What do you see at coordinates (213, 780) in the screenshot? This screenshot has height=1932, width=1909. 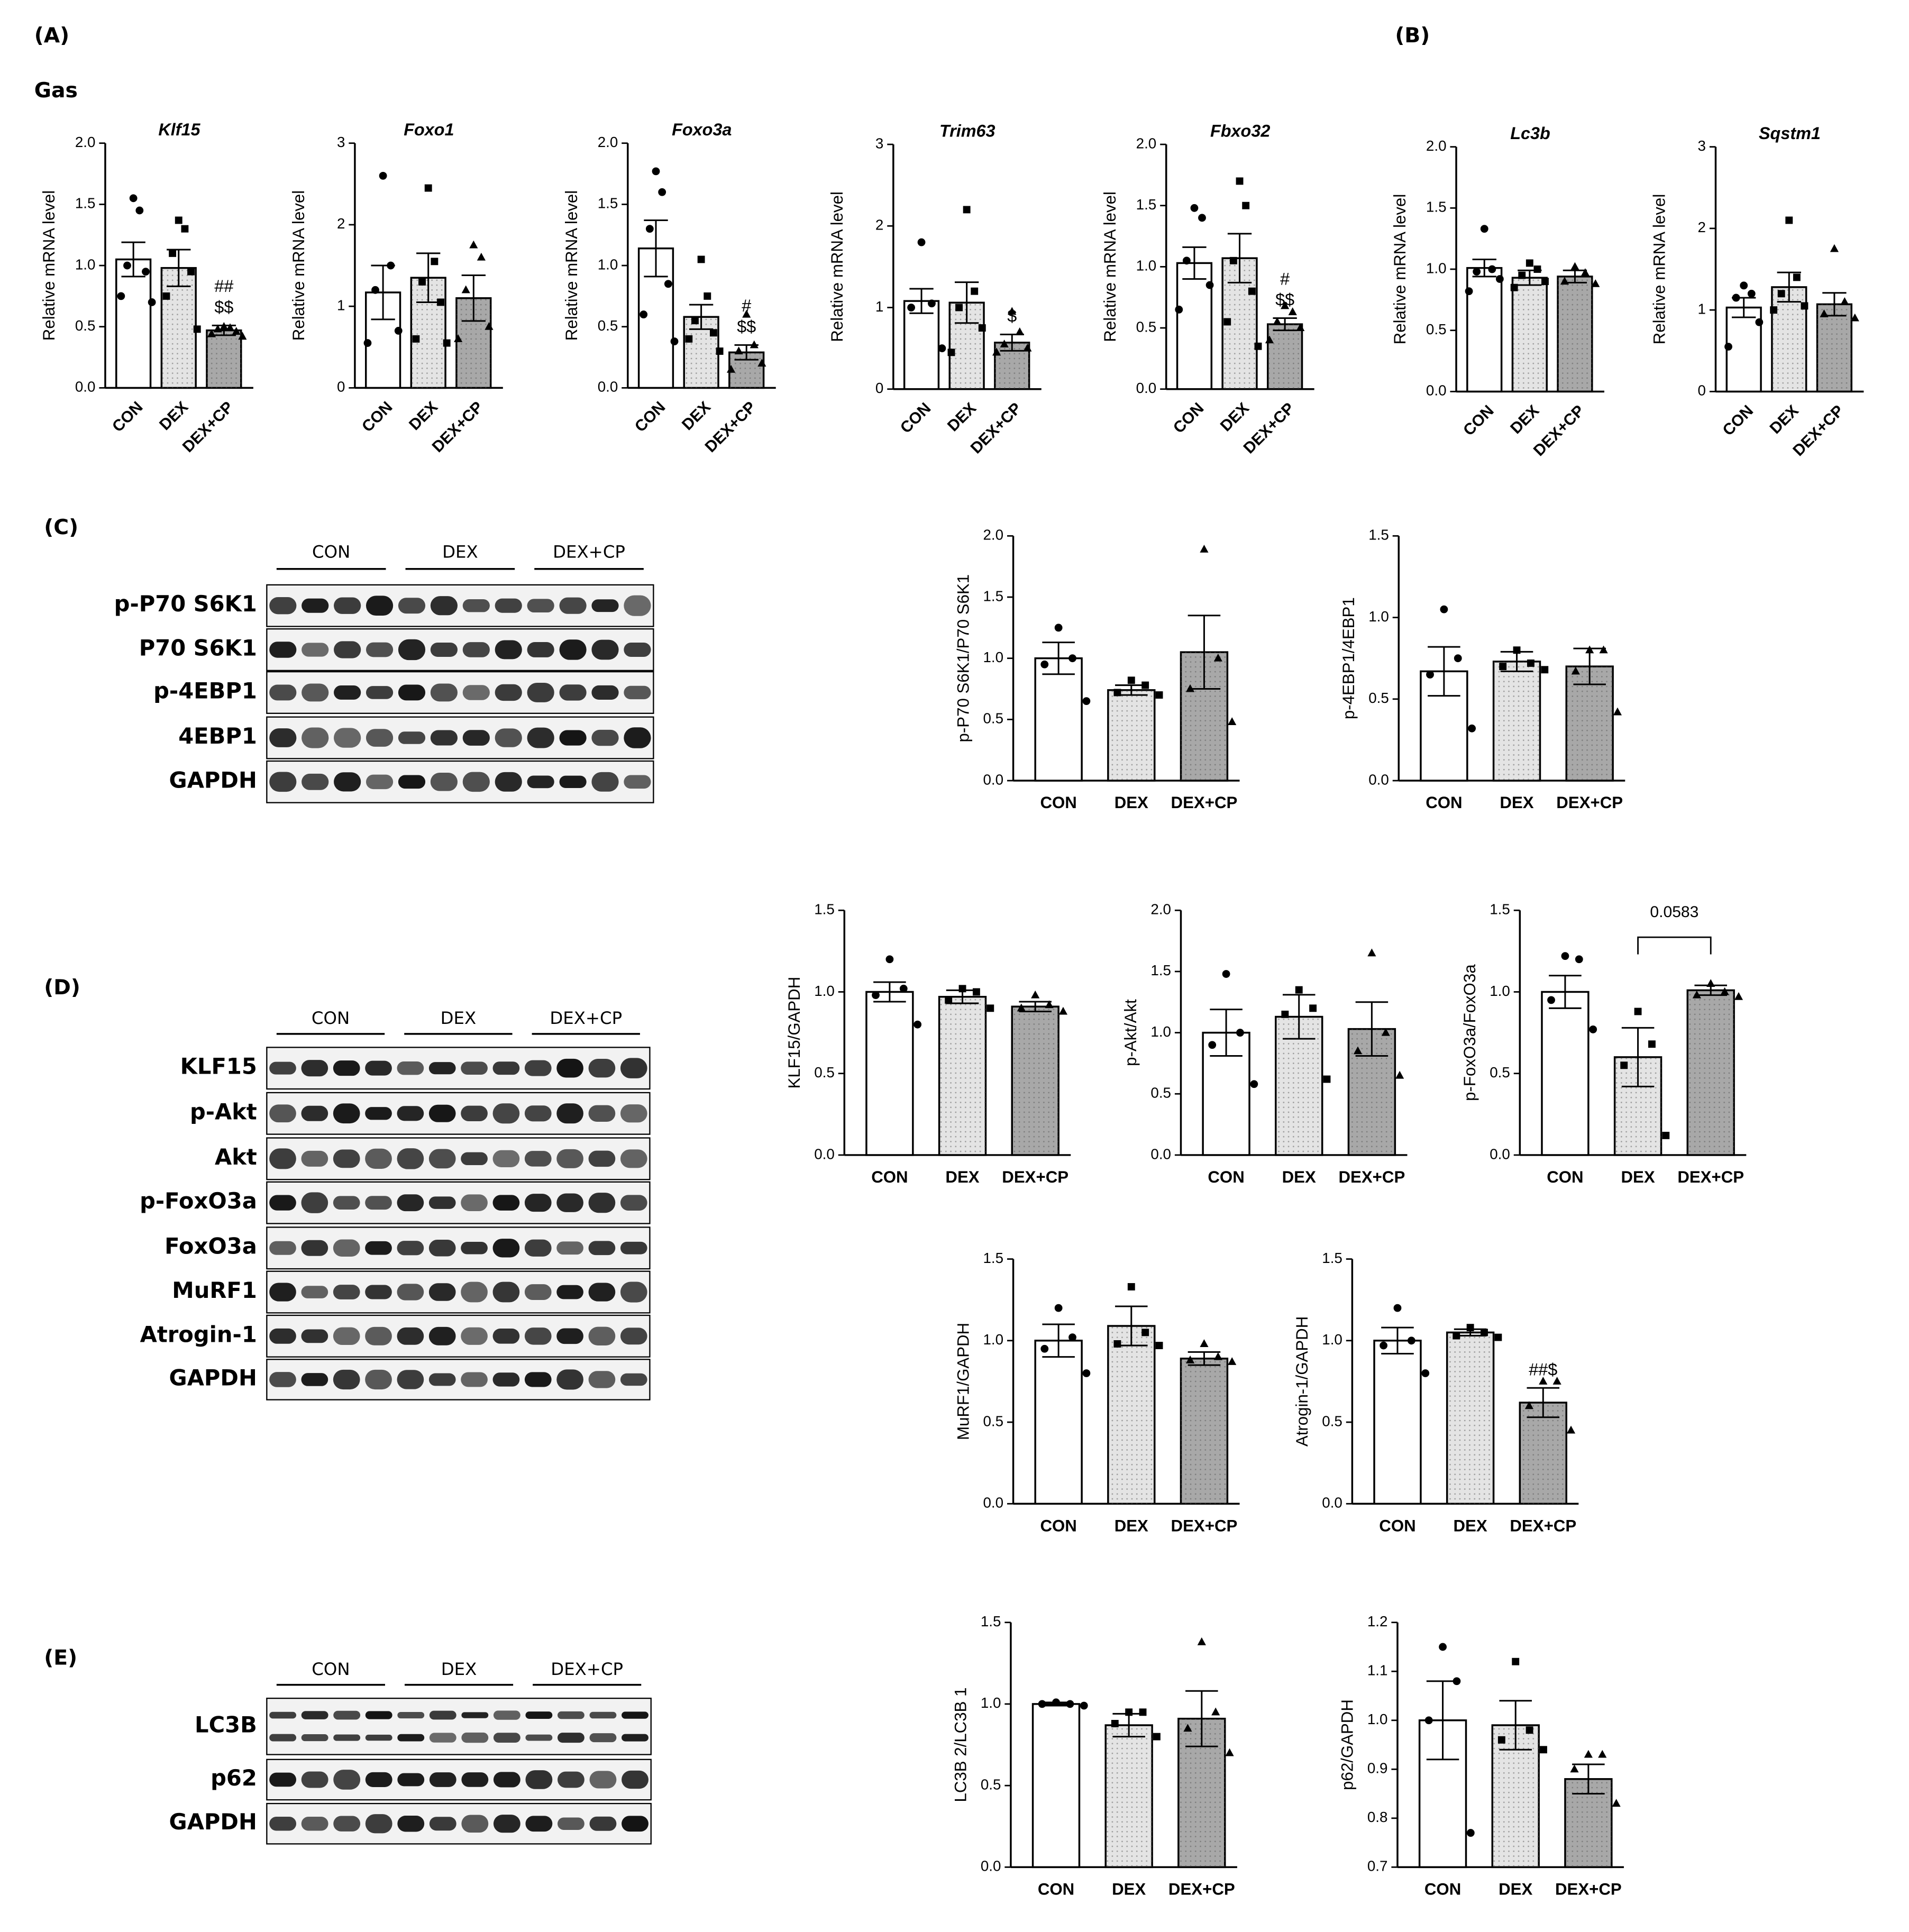 I see `blot-label: GAPDH` at bounding box center [213, 780].